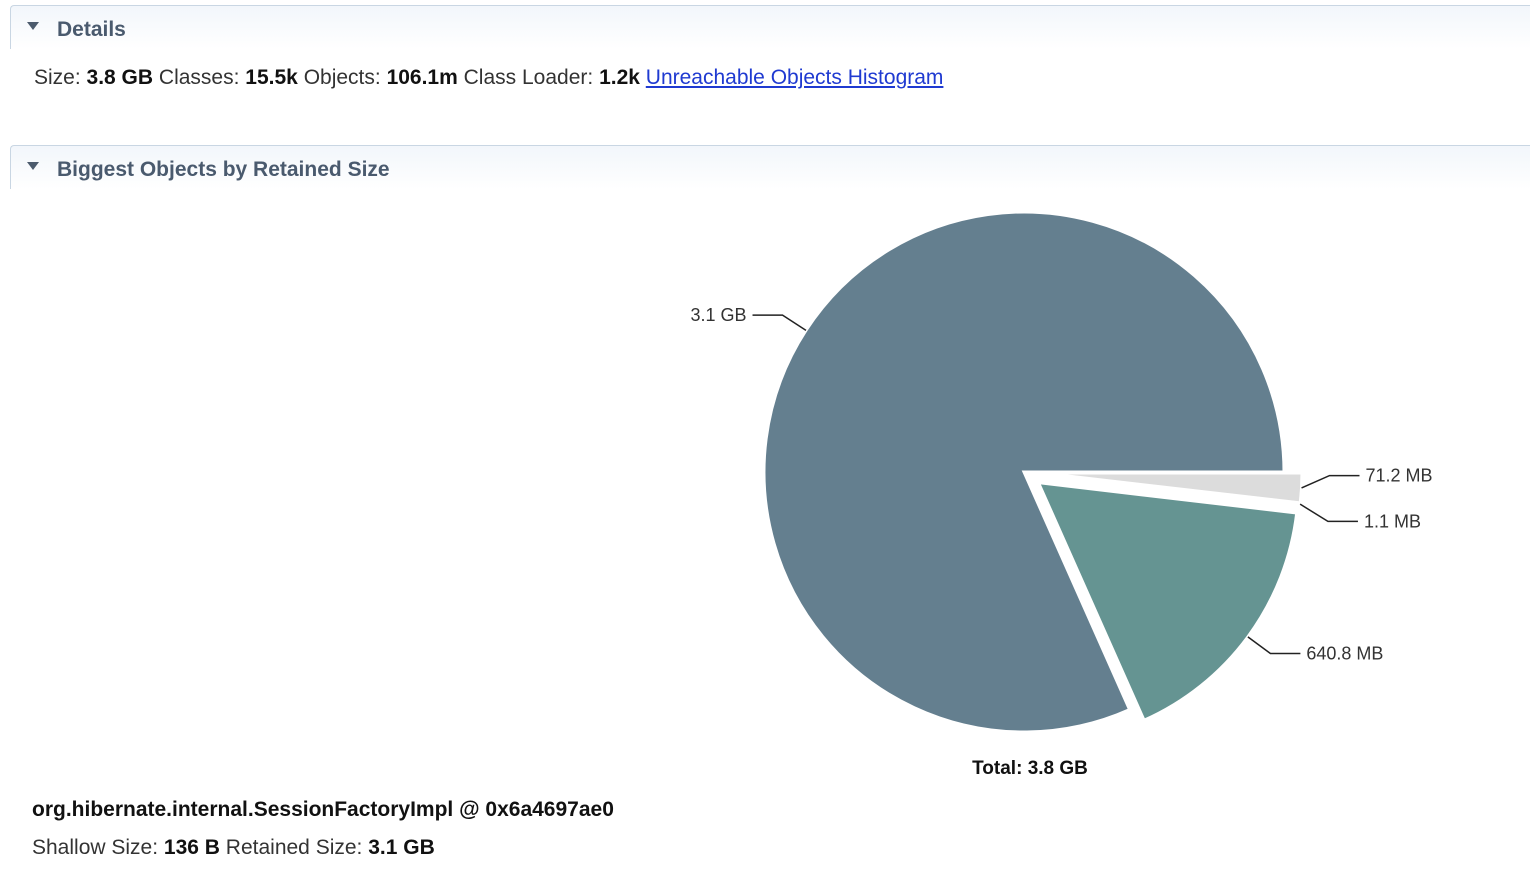 The width and height of the screenshot is (1530, 882). I want to click on shallow-size-value: 136 B, so click(191, 847).